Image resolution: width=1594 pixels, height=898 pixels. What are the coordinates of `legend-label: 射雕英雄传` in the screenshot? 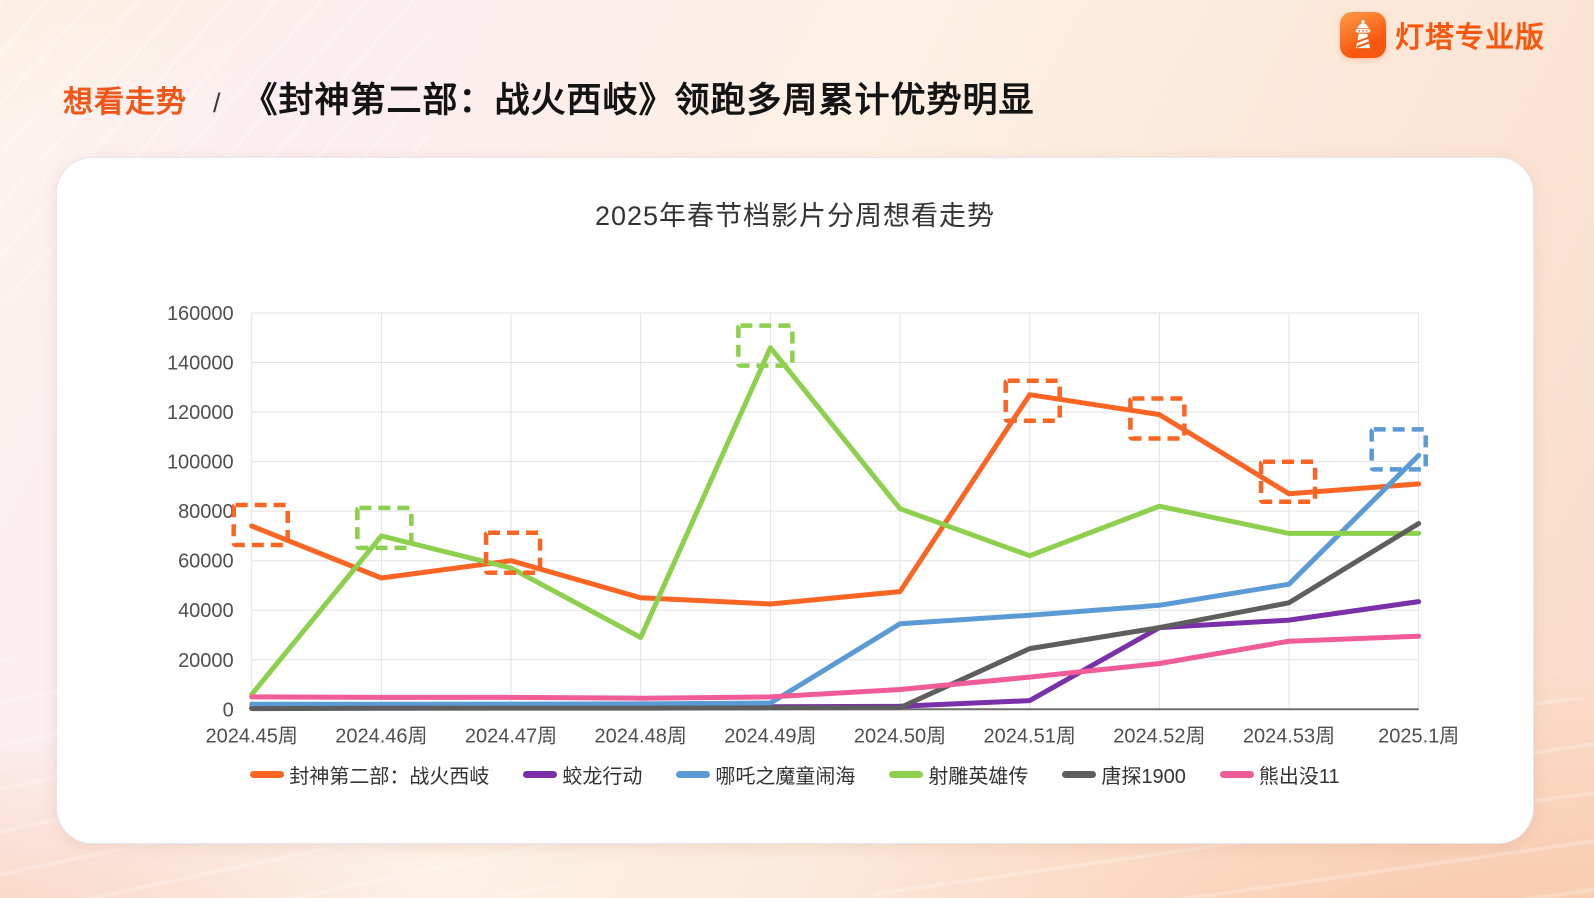 It's located at (978, 777).